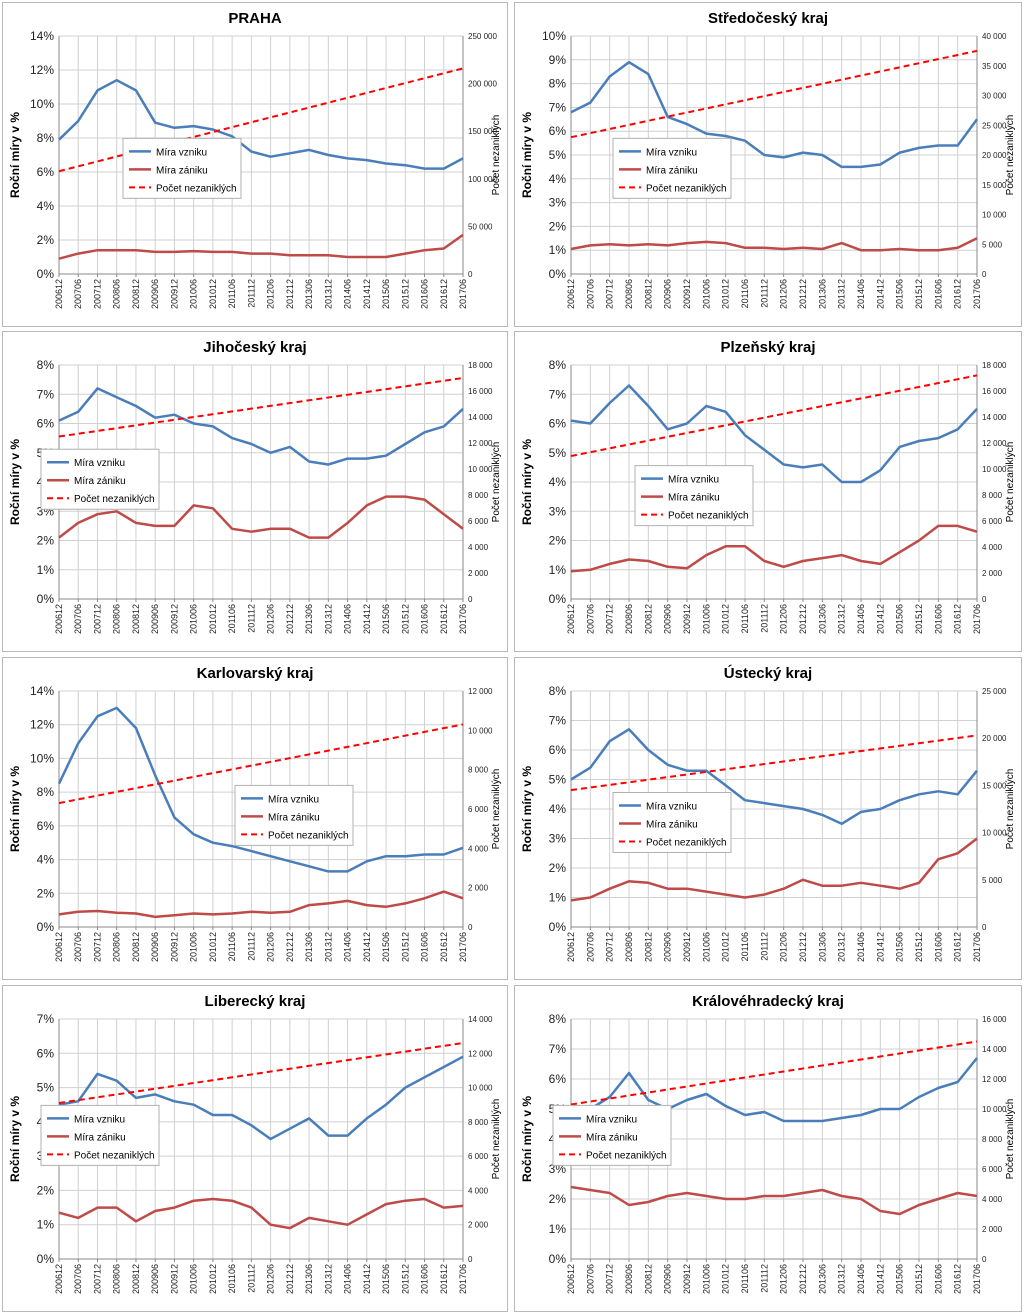 This screenshot has height=1314, width=1024. I want to click on y2-tick-label: 20 000, so click(994, 155).